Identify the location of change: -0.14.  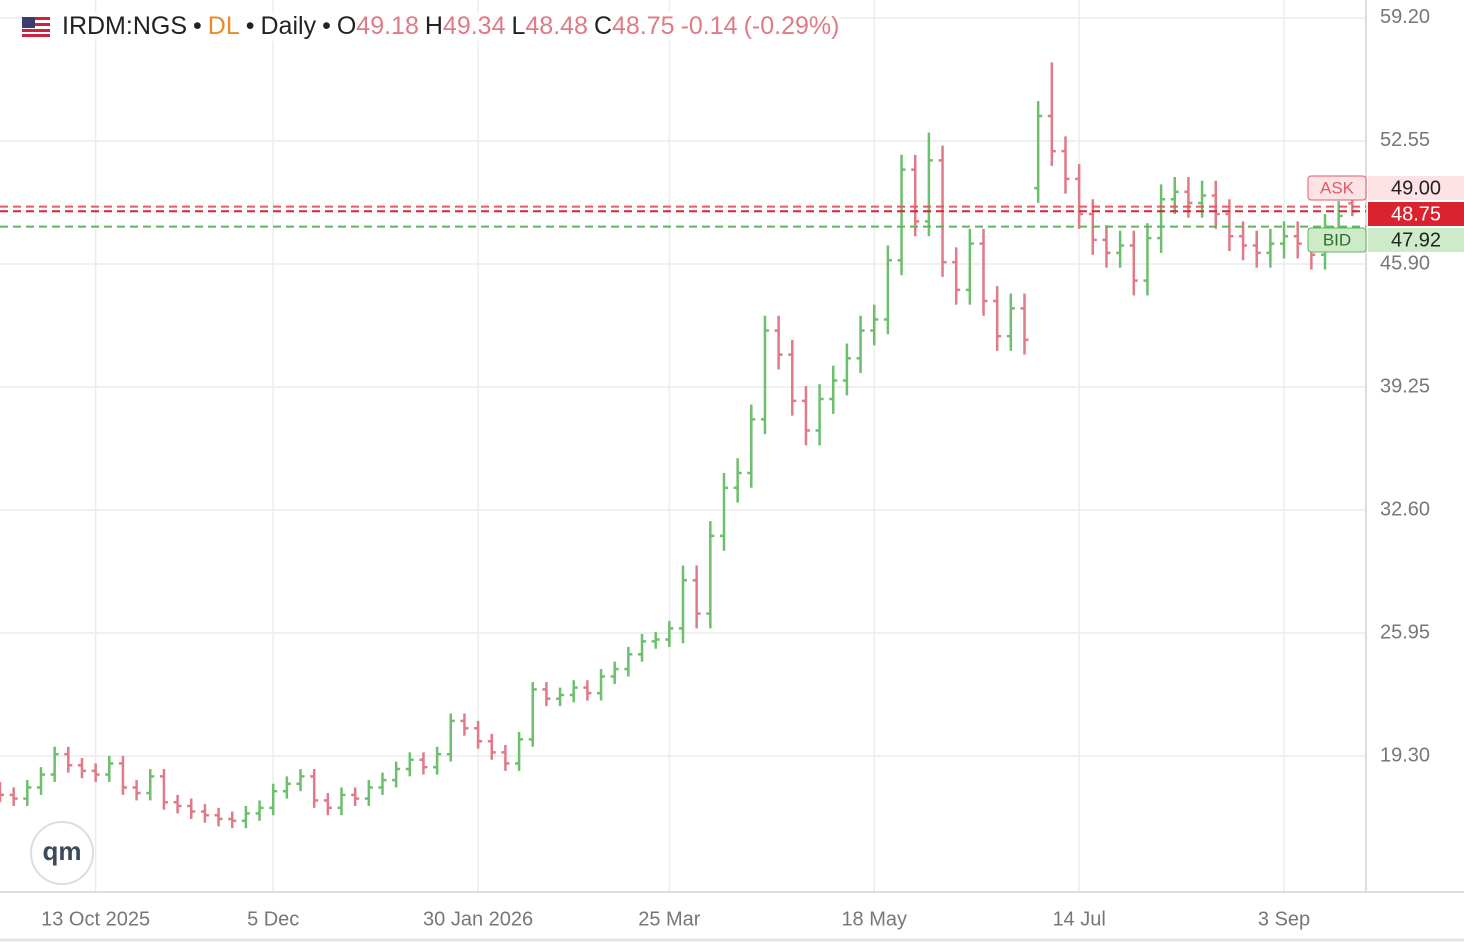
(709, 26).